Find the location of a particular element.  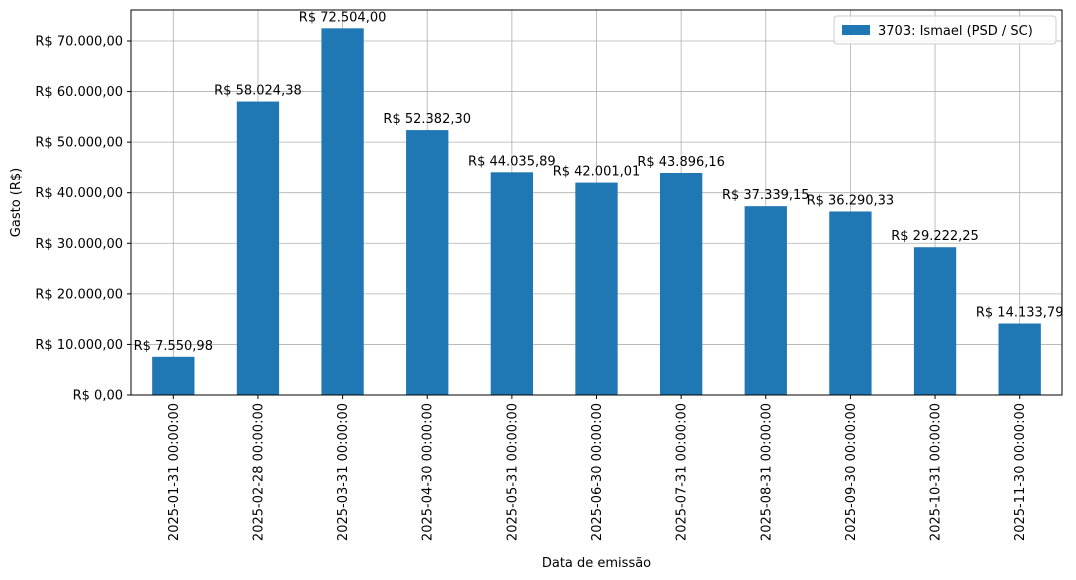

bar-value-label: R$ 42.001,01 is located at coordinates (597, 172).